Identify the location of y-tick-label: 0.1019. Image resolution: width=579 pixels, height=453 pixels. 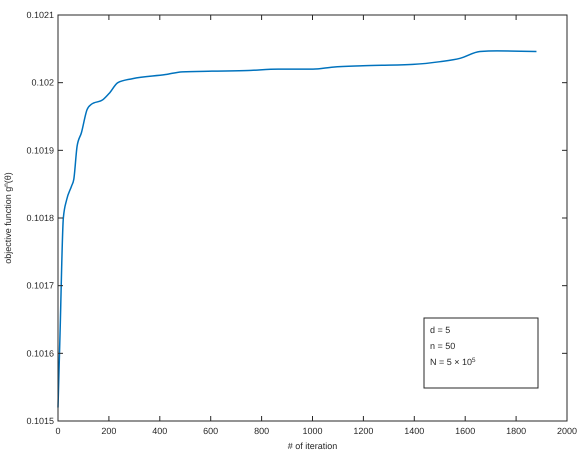
(40, 150).